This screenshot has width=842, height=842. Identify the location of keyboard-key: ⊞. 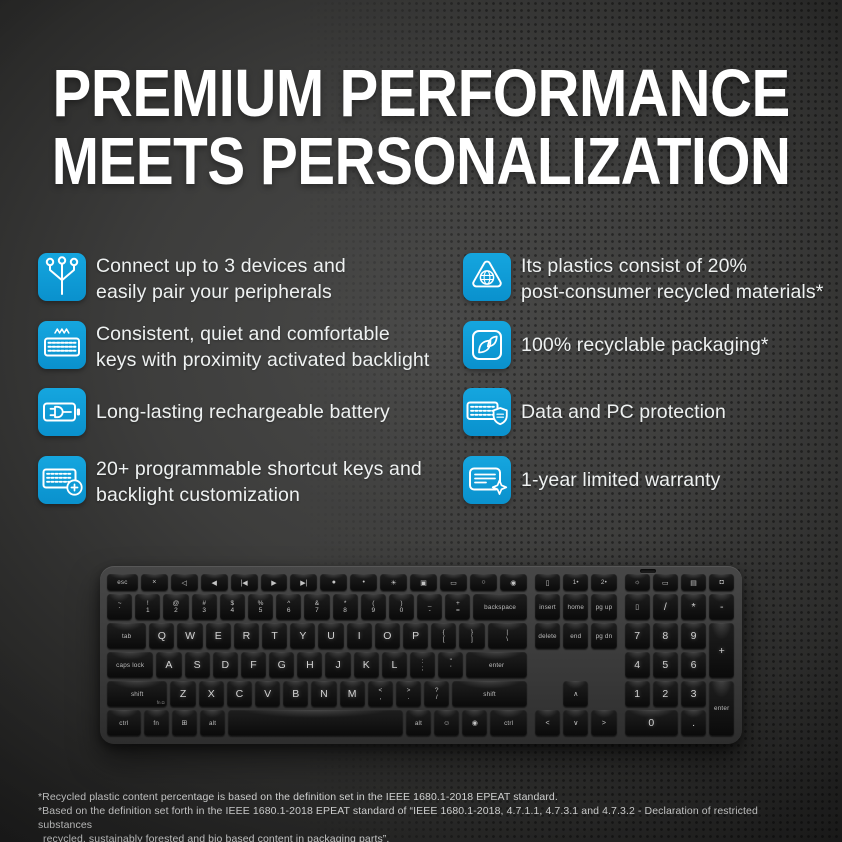
(184, 723).